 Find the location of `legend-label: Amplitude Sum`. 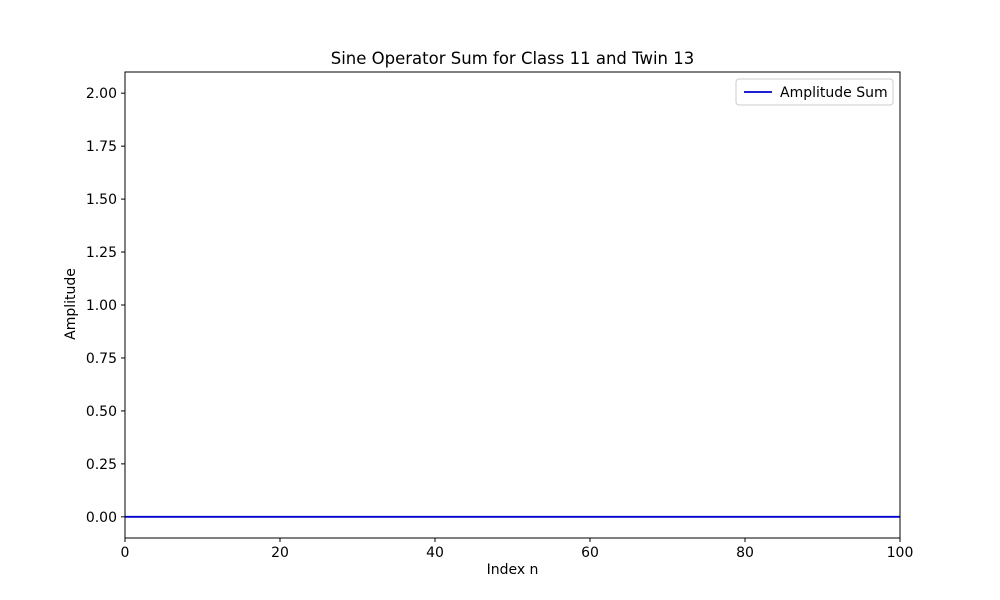

legend-label: Amplitude Sum is located at coordinates (834, 93).